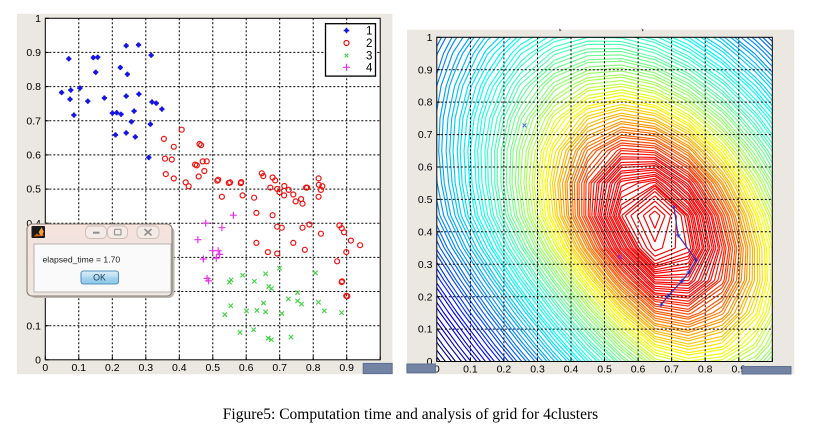  What do you see at coordinates (82, 260) in the screenshot?
I see `svg-text: elapsed_time = 1.70` at bounding box center [82, 260].